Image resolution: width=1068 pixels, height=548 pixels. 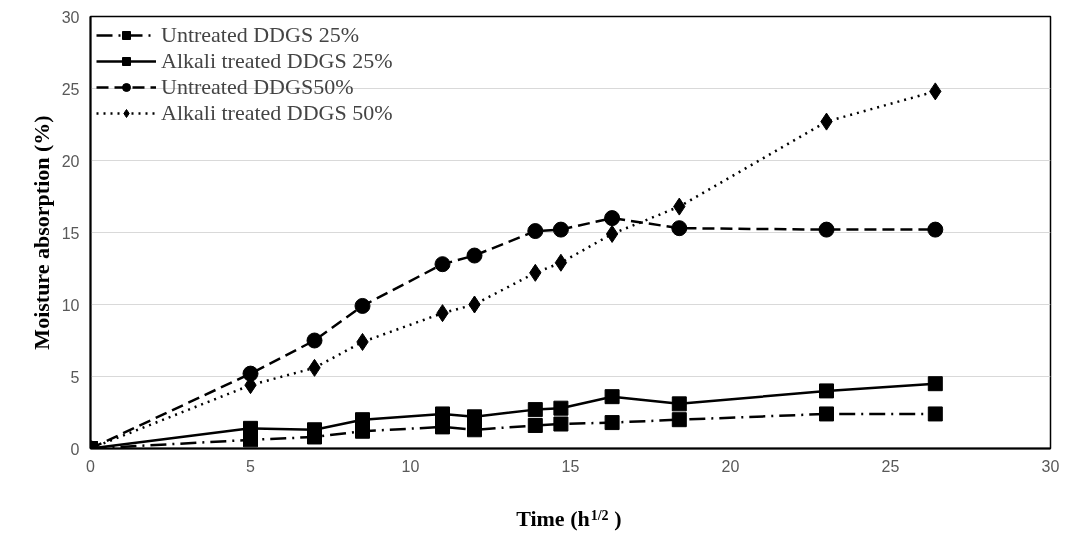 What do you see at coordinates (257, 87) in the screenshot?
I see `legend-label: Untreated DDGS50%` at bounding box center [257, 87].